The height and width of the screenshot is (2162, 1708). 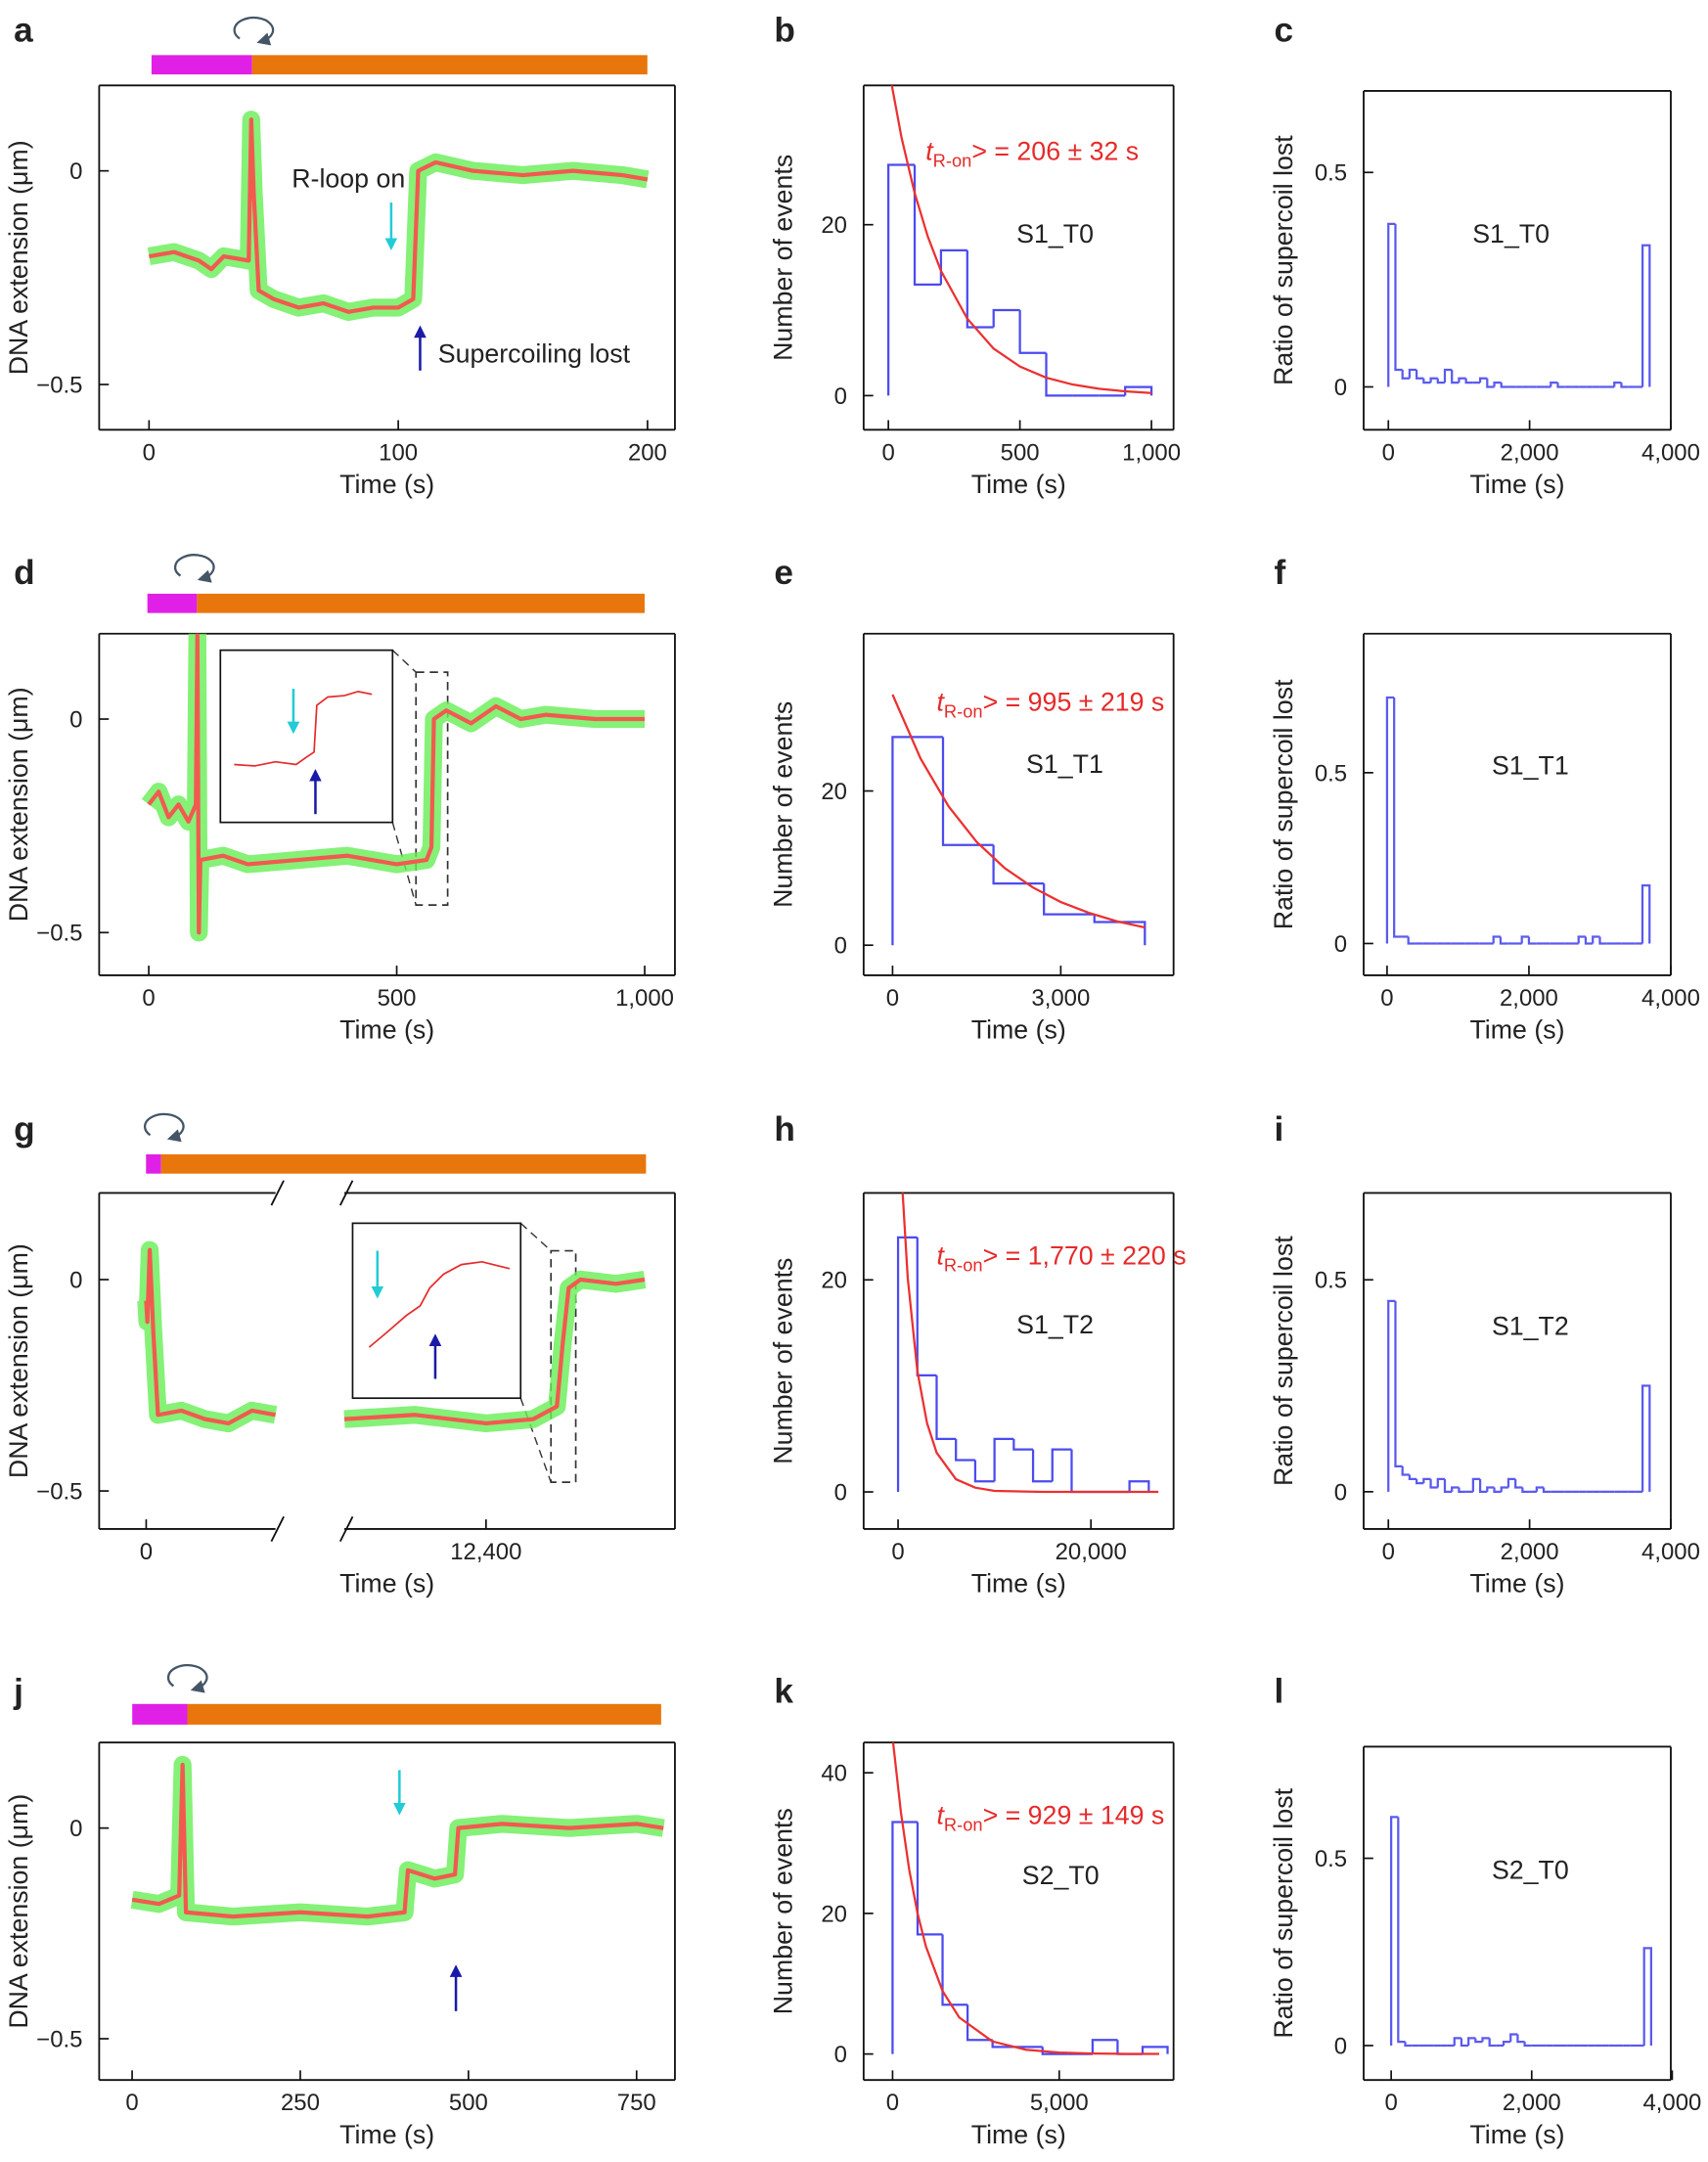 I want to click on x-tick-label: 3,000, so click(x=1060, y=998).